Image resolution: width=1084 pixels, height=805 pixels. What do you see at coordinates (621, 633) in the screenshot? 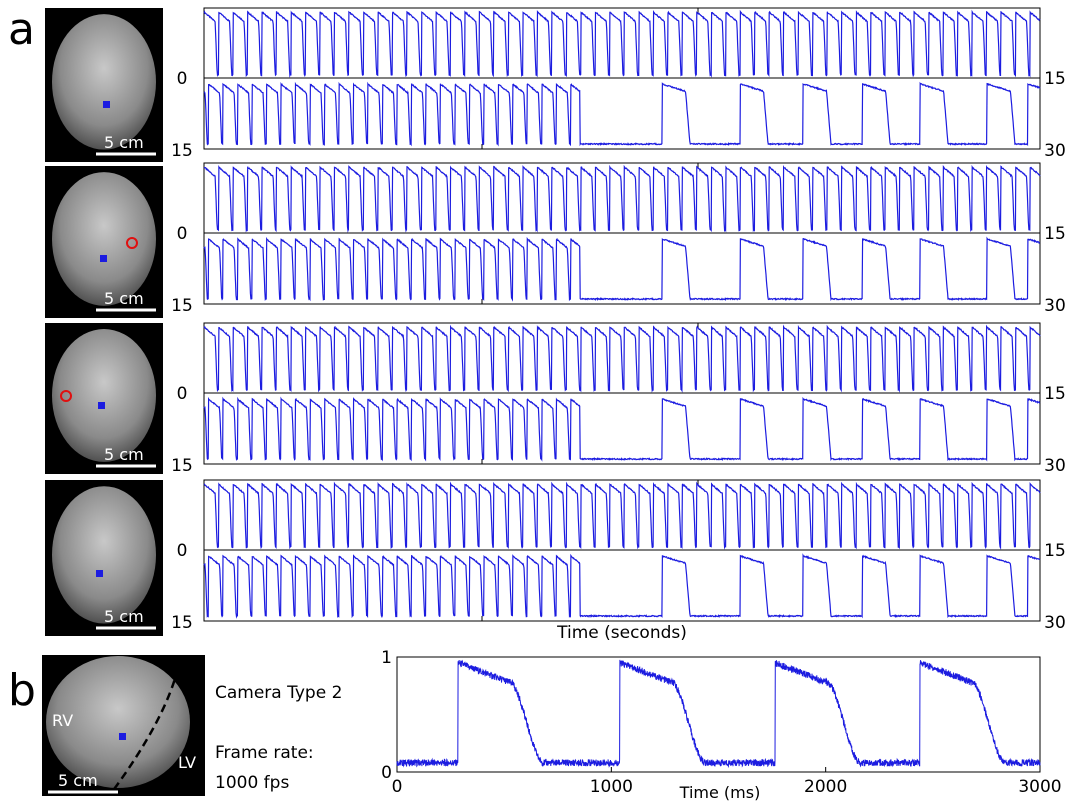
I see `x-axis-label: Time (seconds)` at bounding box center [621, 633].